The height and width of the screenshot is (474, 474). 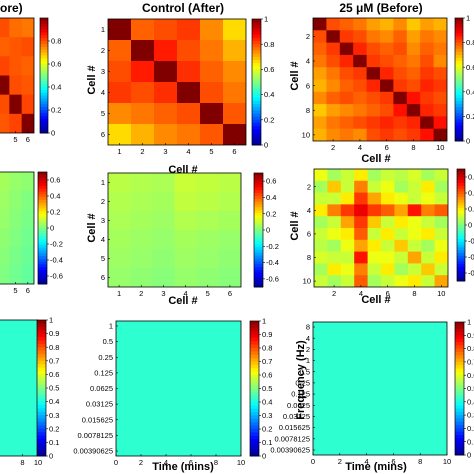 I want to click on panel-a-colorbar-tick-label: 0.2, so click(x=56, y=110).